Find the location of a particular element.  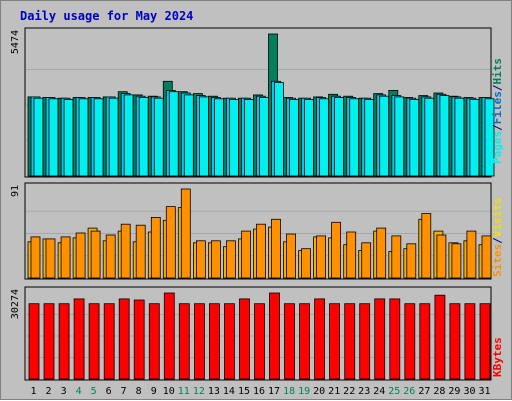

y-max-label: 30274 is located at coordinates (15, 304).